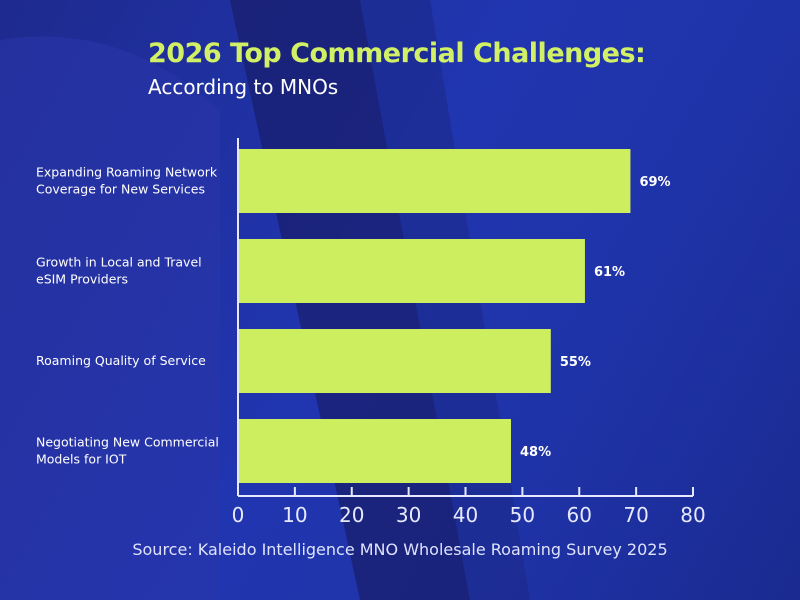  What do you see at coordinates (609, 272) in the screenshot?
I see `data-label: 61%` at bounding box center [609, 272].